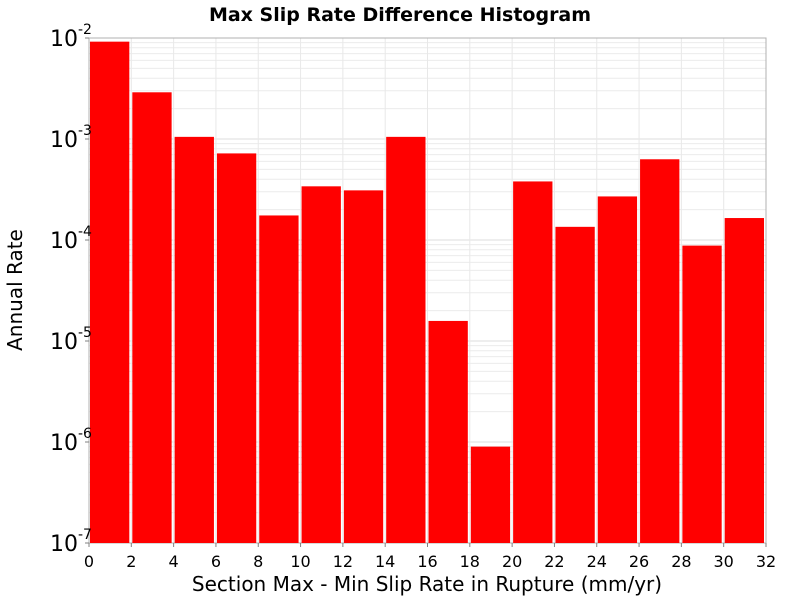 The width and height of the screenshot is (800, 600). I want to click on x-tick-label: 26, so click(639, 561).